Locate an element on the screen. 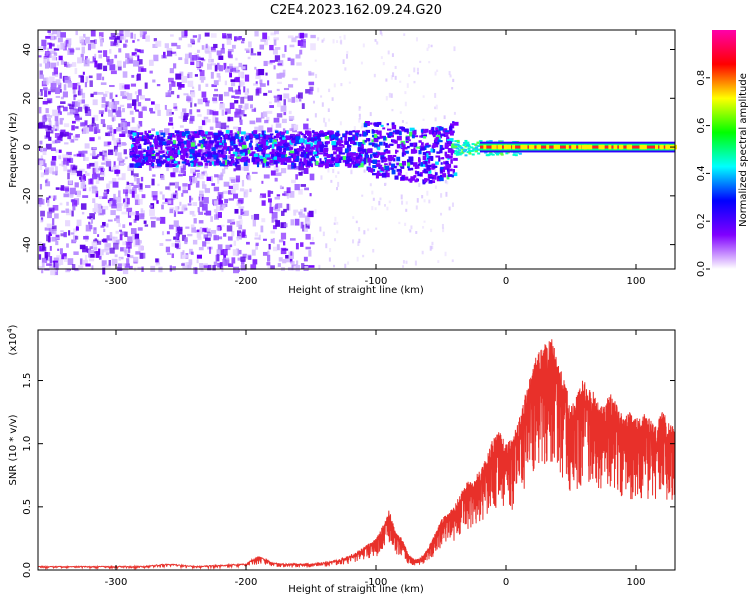 The image size is (750, 600). snr-y-label: SNR (10 * v/v) is located at coordinates (13, 449).